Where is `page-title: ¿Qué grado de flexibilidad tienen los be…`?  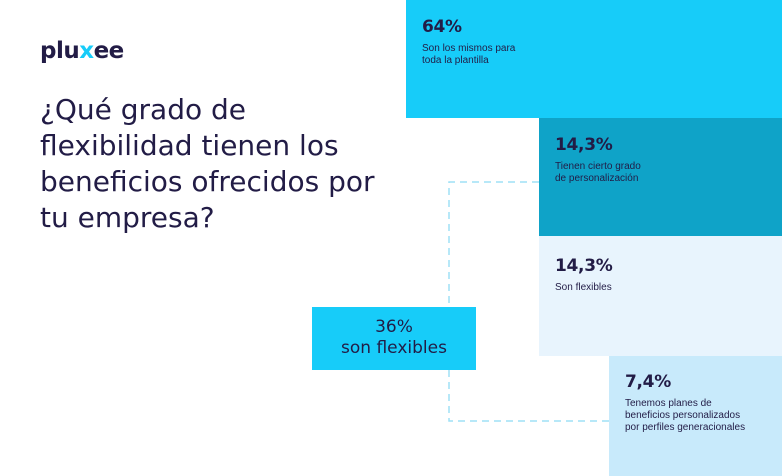
page-title: ¿Qué grado de flexibilidad tienen los be… is located at coordinates (207, 163).